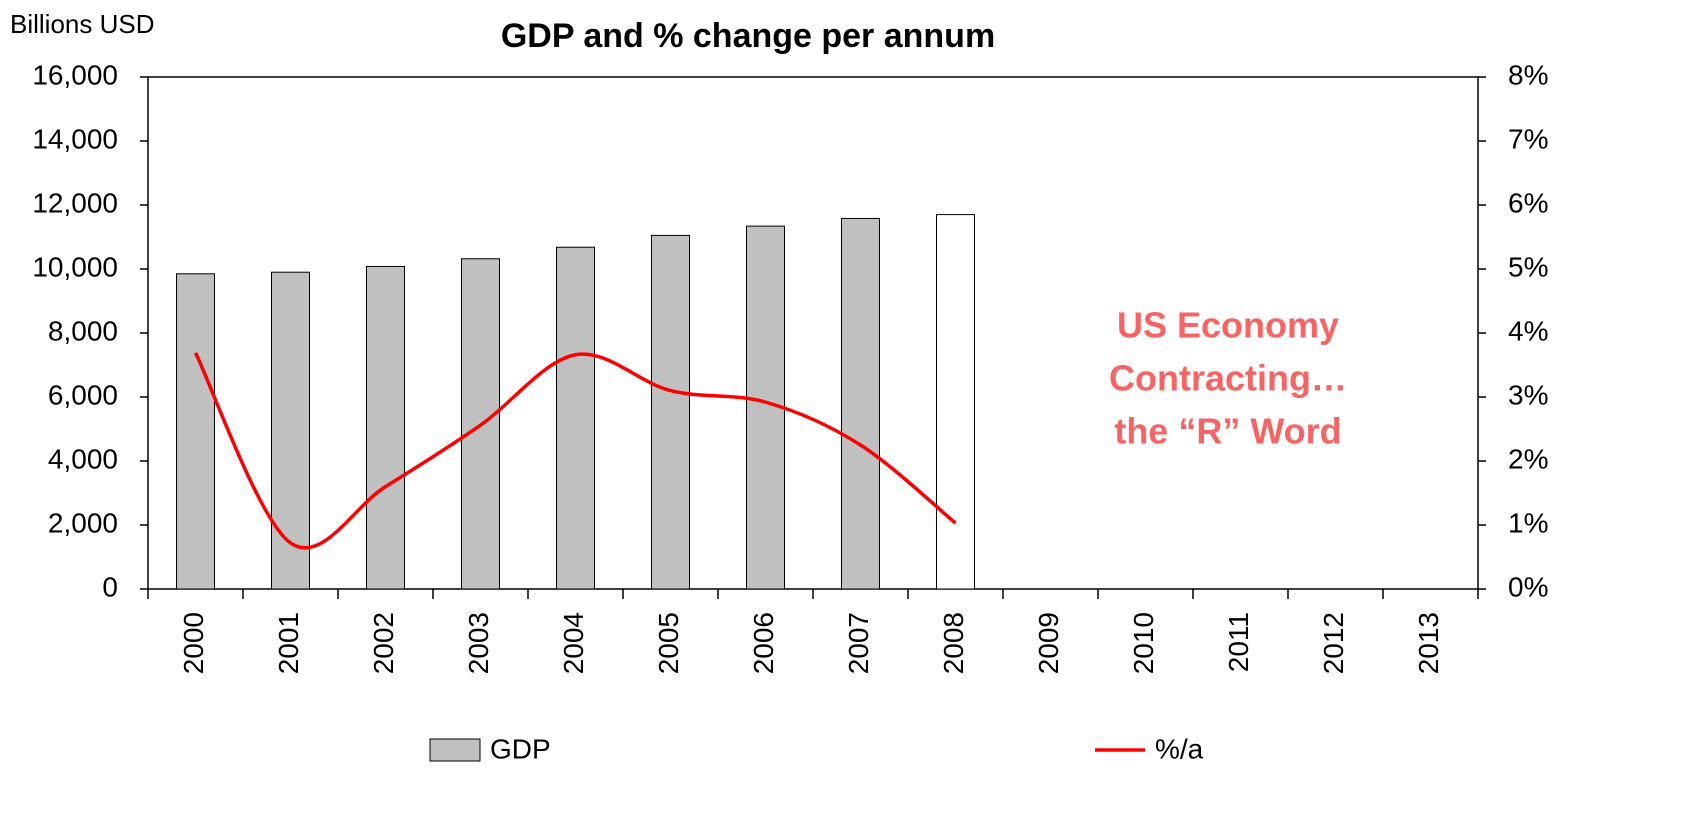 The height and width of the screenshot is (825, 1690). What do you see at coordinates (1048, 643) in the screenshot?
I see `x-tick-label: 2009` at bounding box center [1048, 643].